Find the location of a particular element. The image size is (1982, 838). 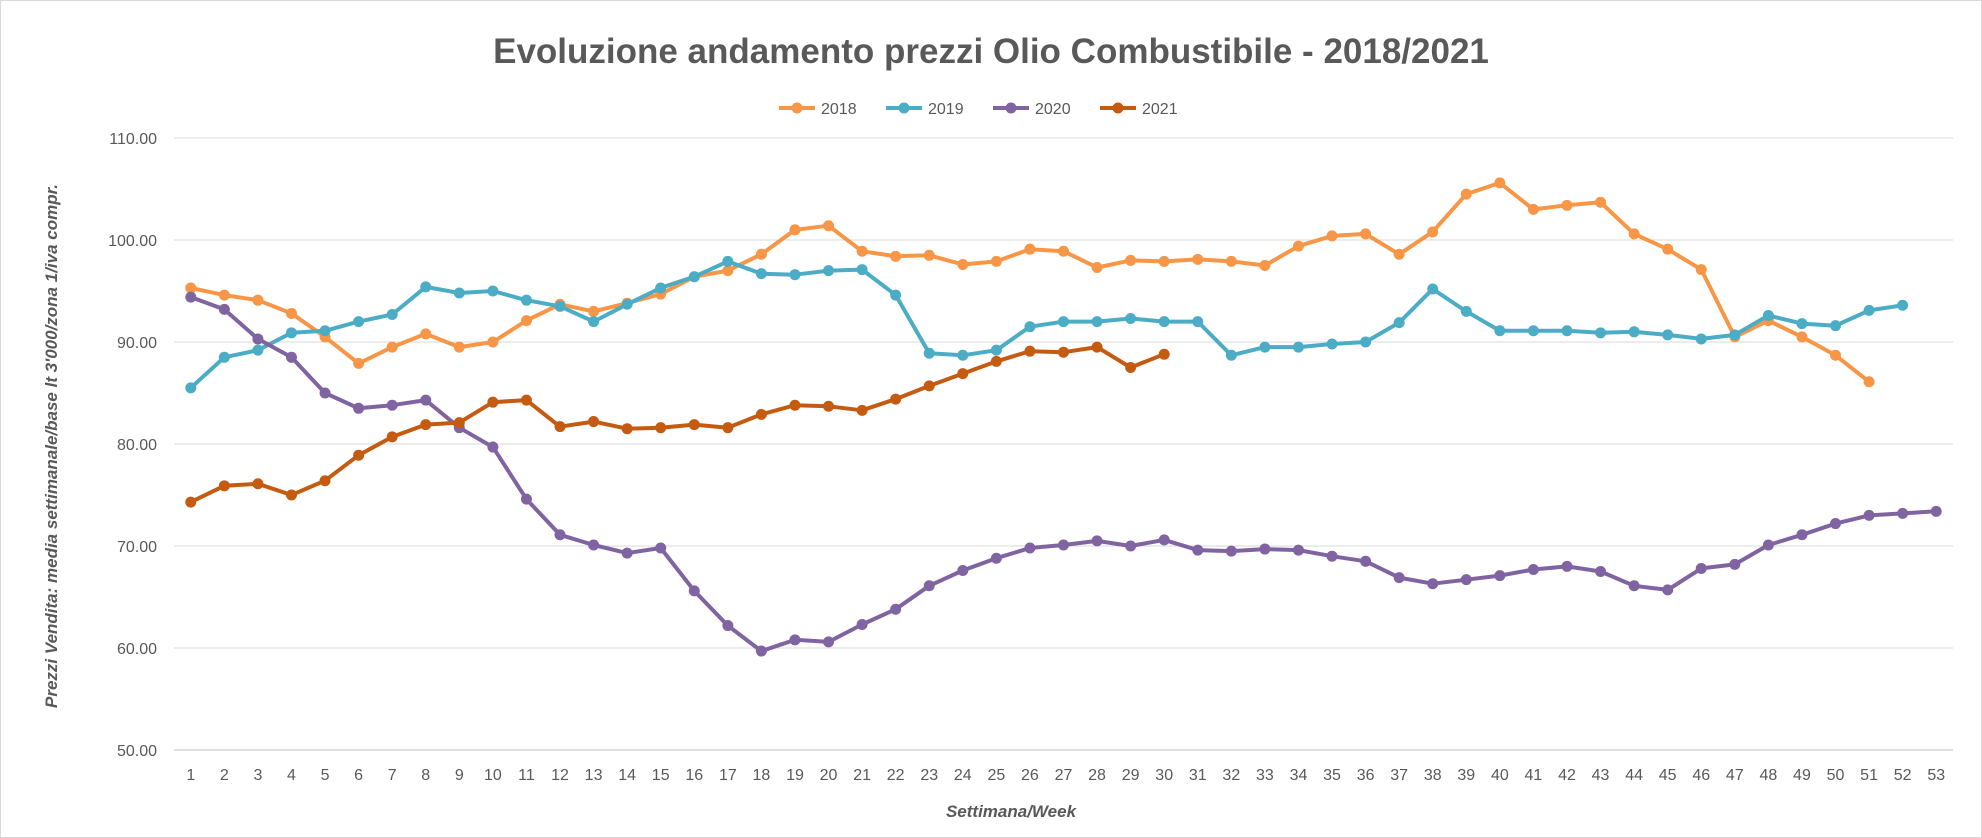

x-tick-label: 38 is located at coordinates (1433, 775).